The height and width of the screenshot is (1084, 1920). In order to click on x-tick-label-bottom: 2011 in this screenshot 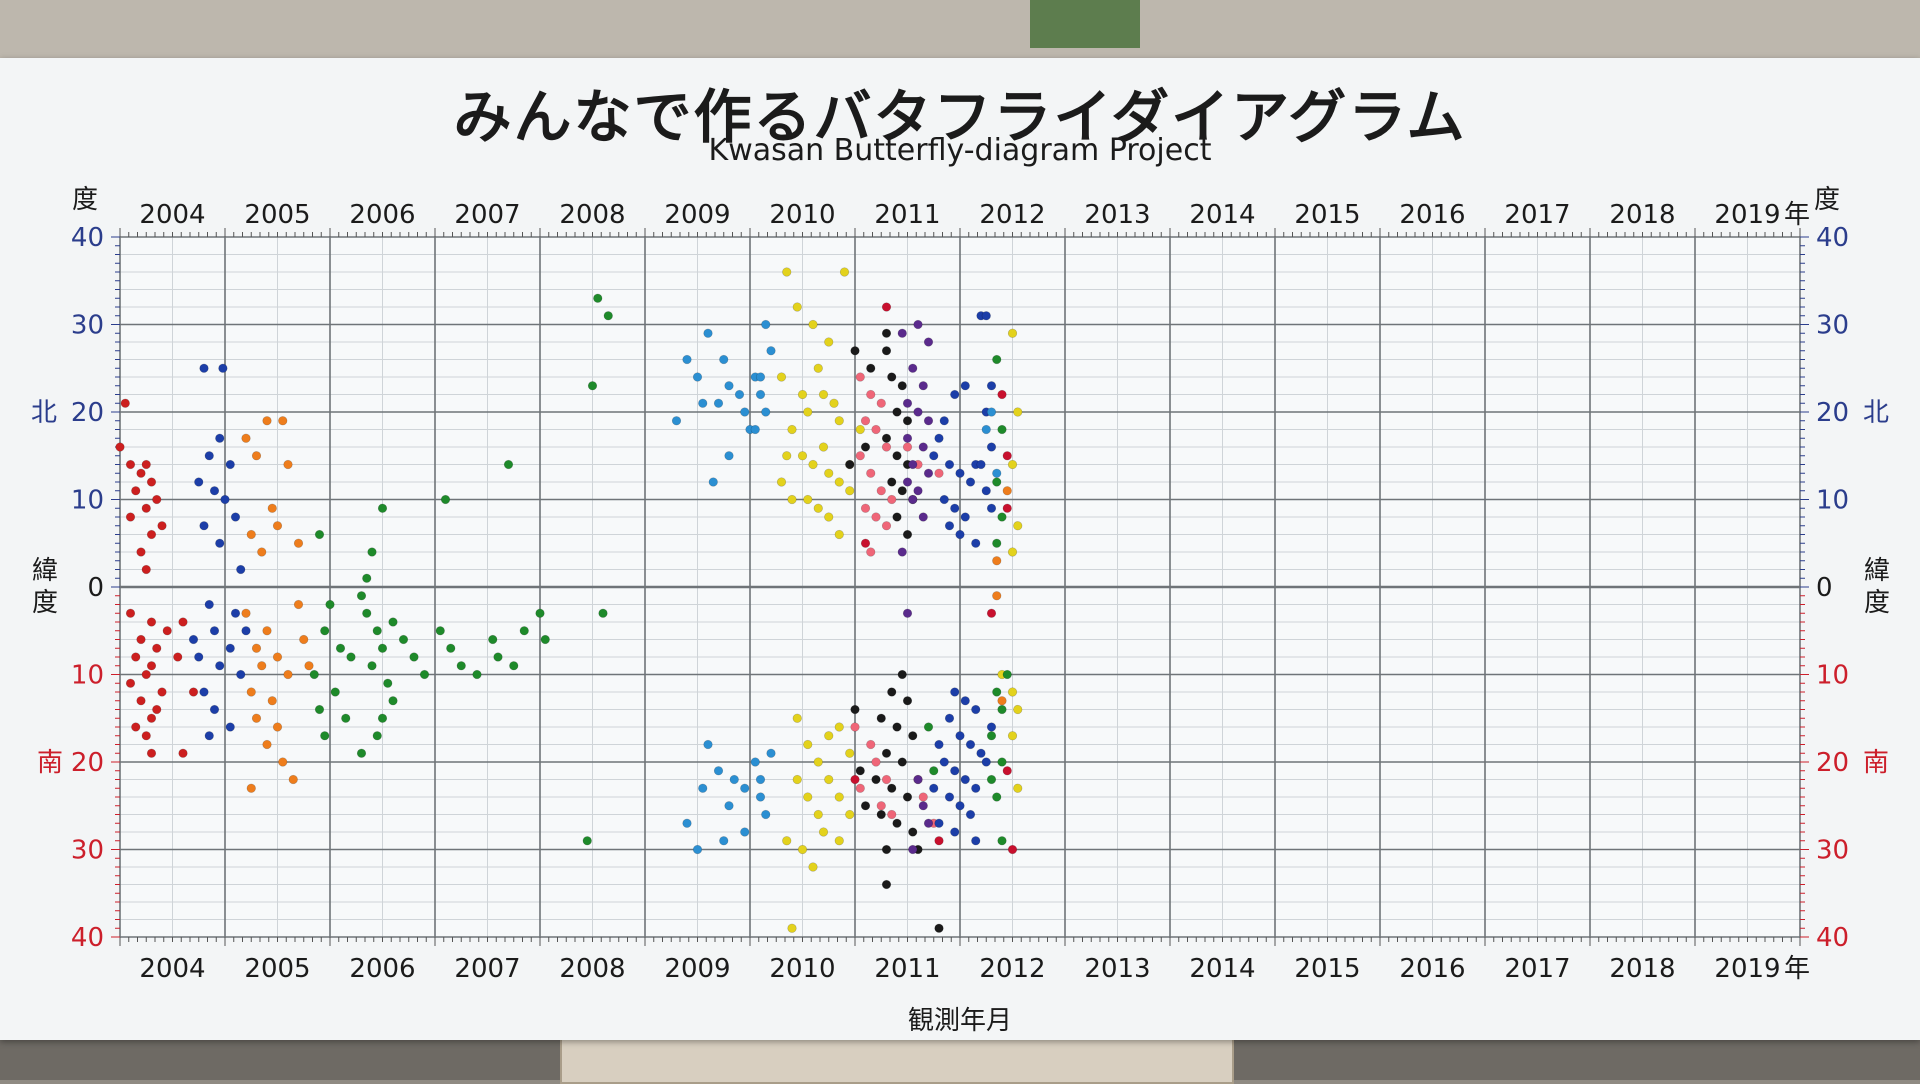, I will do `click(907, 969)`.